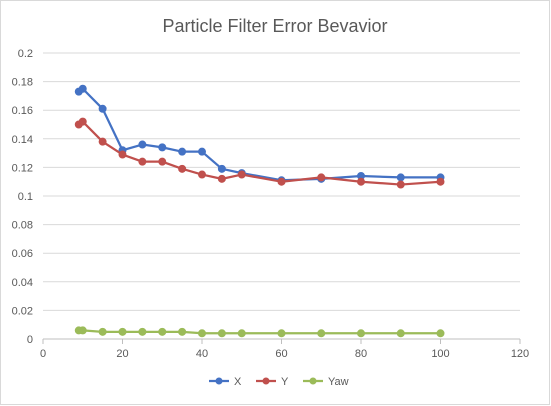  Describe the element at coordinates (285, 382) in the screenshot. I see `legend-label-y: Y` at that location.